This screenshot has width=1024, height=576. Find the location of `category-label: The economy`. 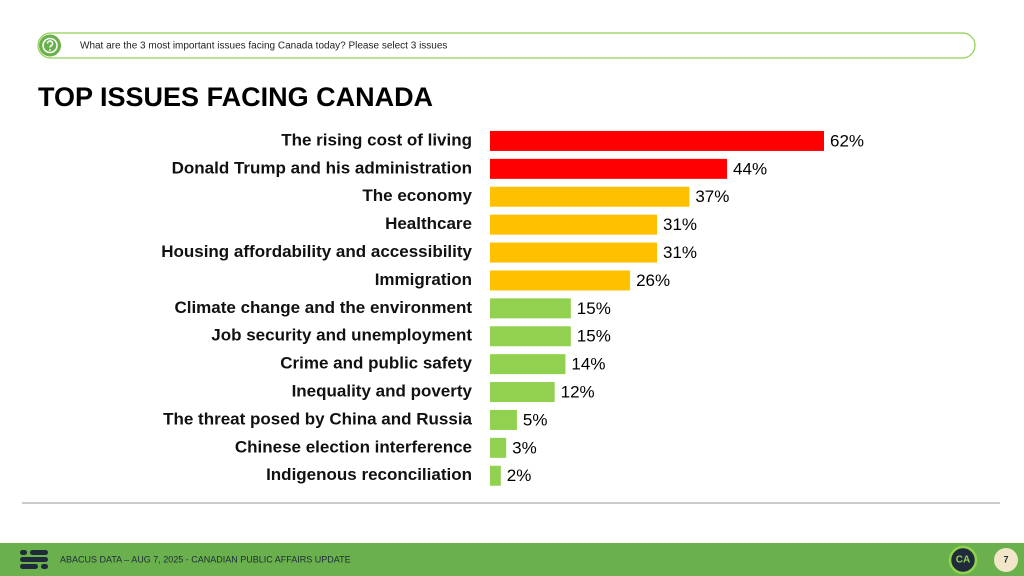

category-label: The economy is located at coordinates (417, 195).